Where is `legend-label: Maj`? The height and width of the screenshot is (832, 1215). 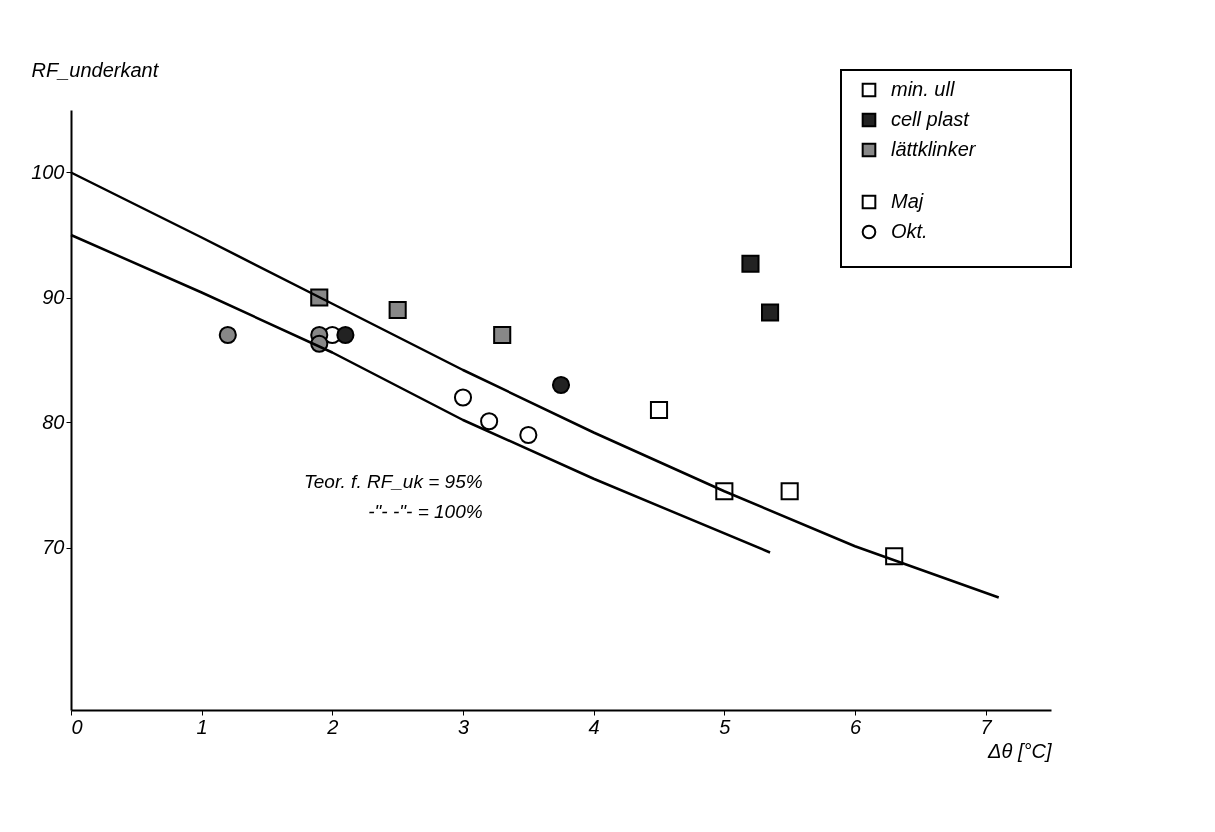
legend-label: Maj is located at coordinates (907, 201).